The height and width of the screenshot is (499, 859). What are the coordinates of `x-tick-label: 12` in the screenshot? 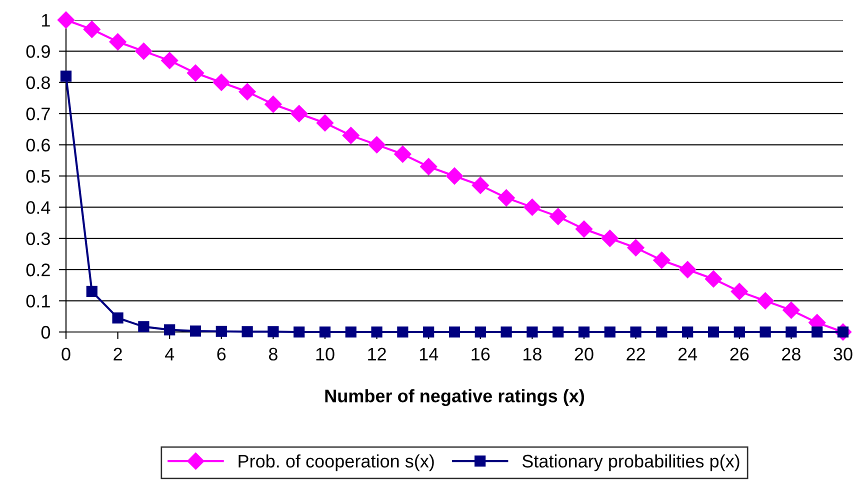 It's located at (377, 354).